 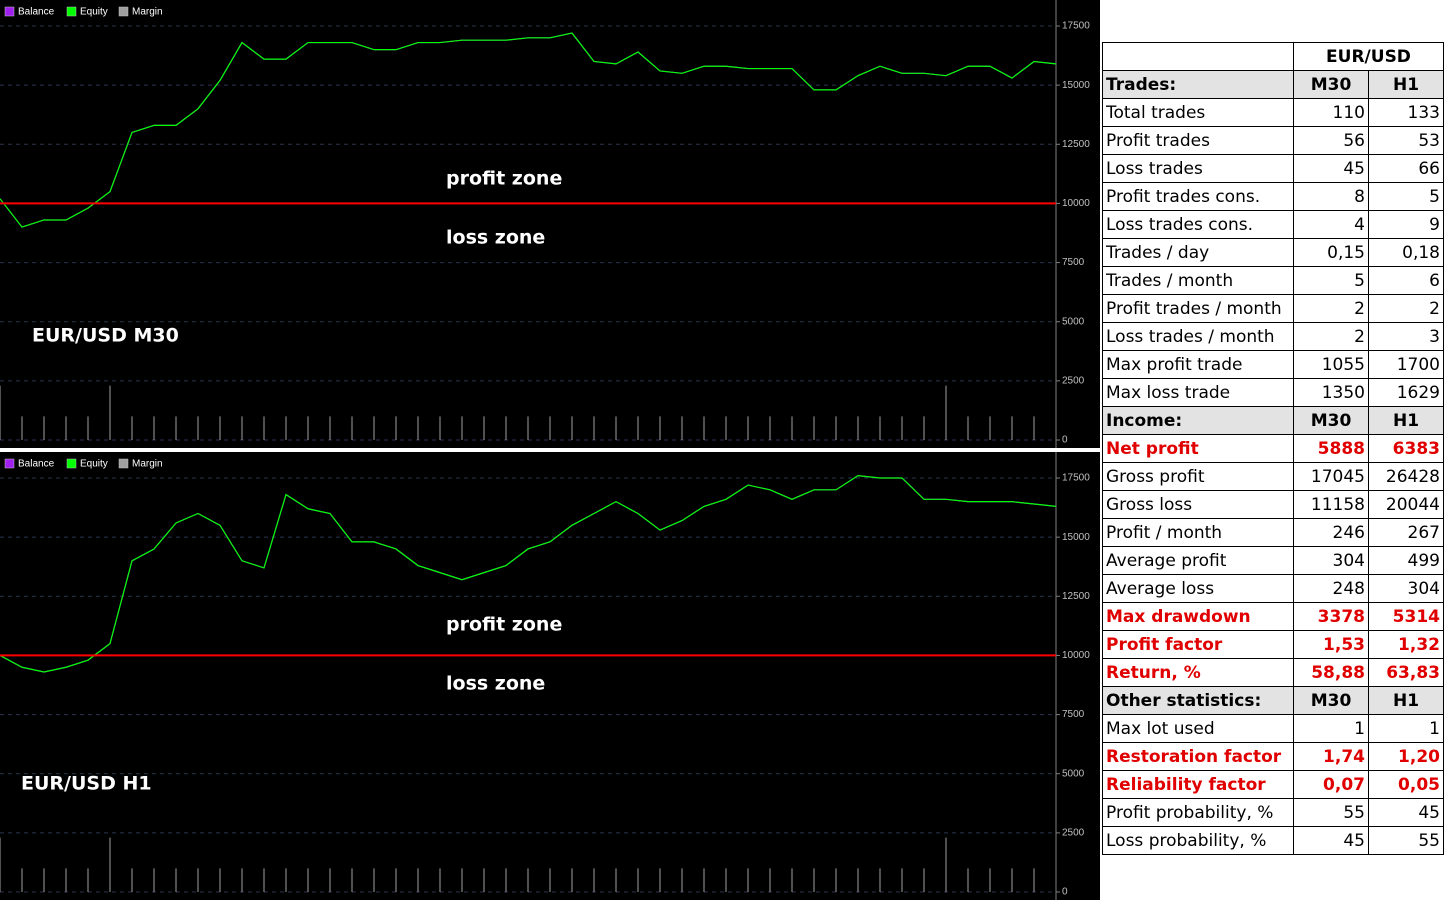 What do you see at coordinates (1406, 168) in the screenshot?
I see `table-cell: 66` at bounding box center [1406, 168].